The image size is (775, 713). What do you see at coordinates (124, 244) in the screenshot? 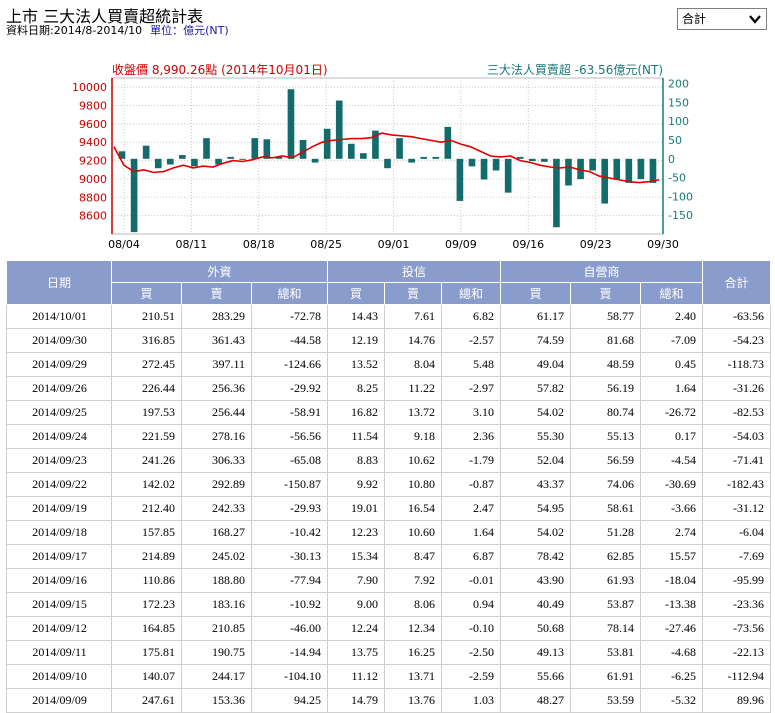
I see `x-tick-label: 08/04` at bounding box center [124, 244].